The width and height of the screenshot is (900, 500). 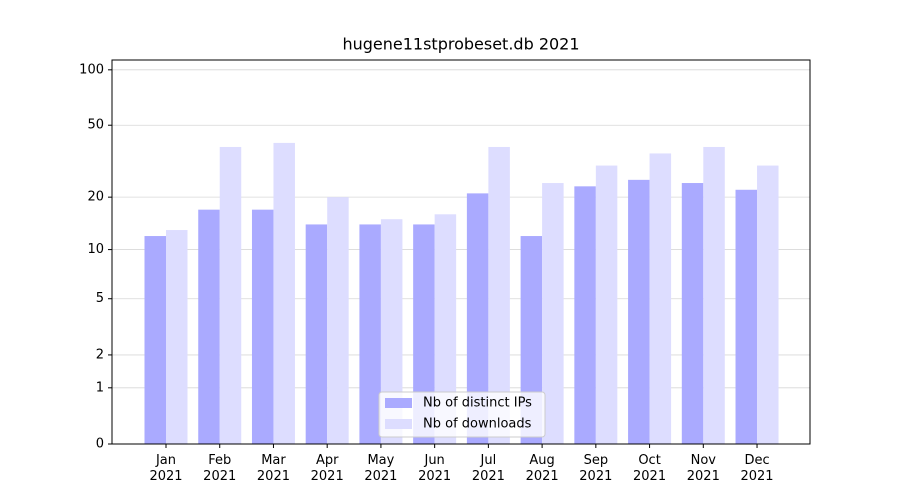 What do you see at coordinates (435, 468) in the screenshot?
I see `x-tick-label: Jun 2021` at bounding box center [435, 468].